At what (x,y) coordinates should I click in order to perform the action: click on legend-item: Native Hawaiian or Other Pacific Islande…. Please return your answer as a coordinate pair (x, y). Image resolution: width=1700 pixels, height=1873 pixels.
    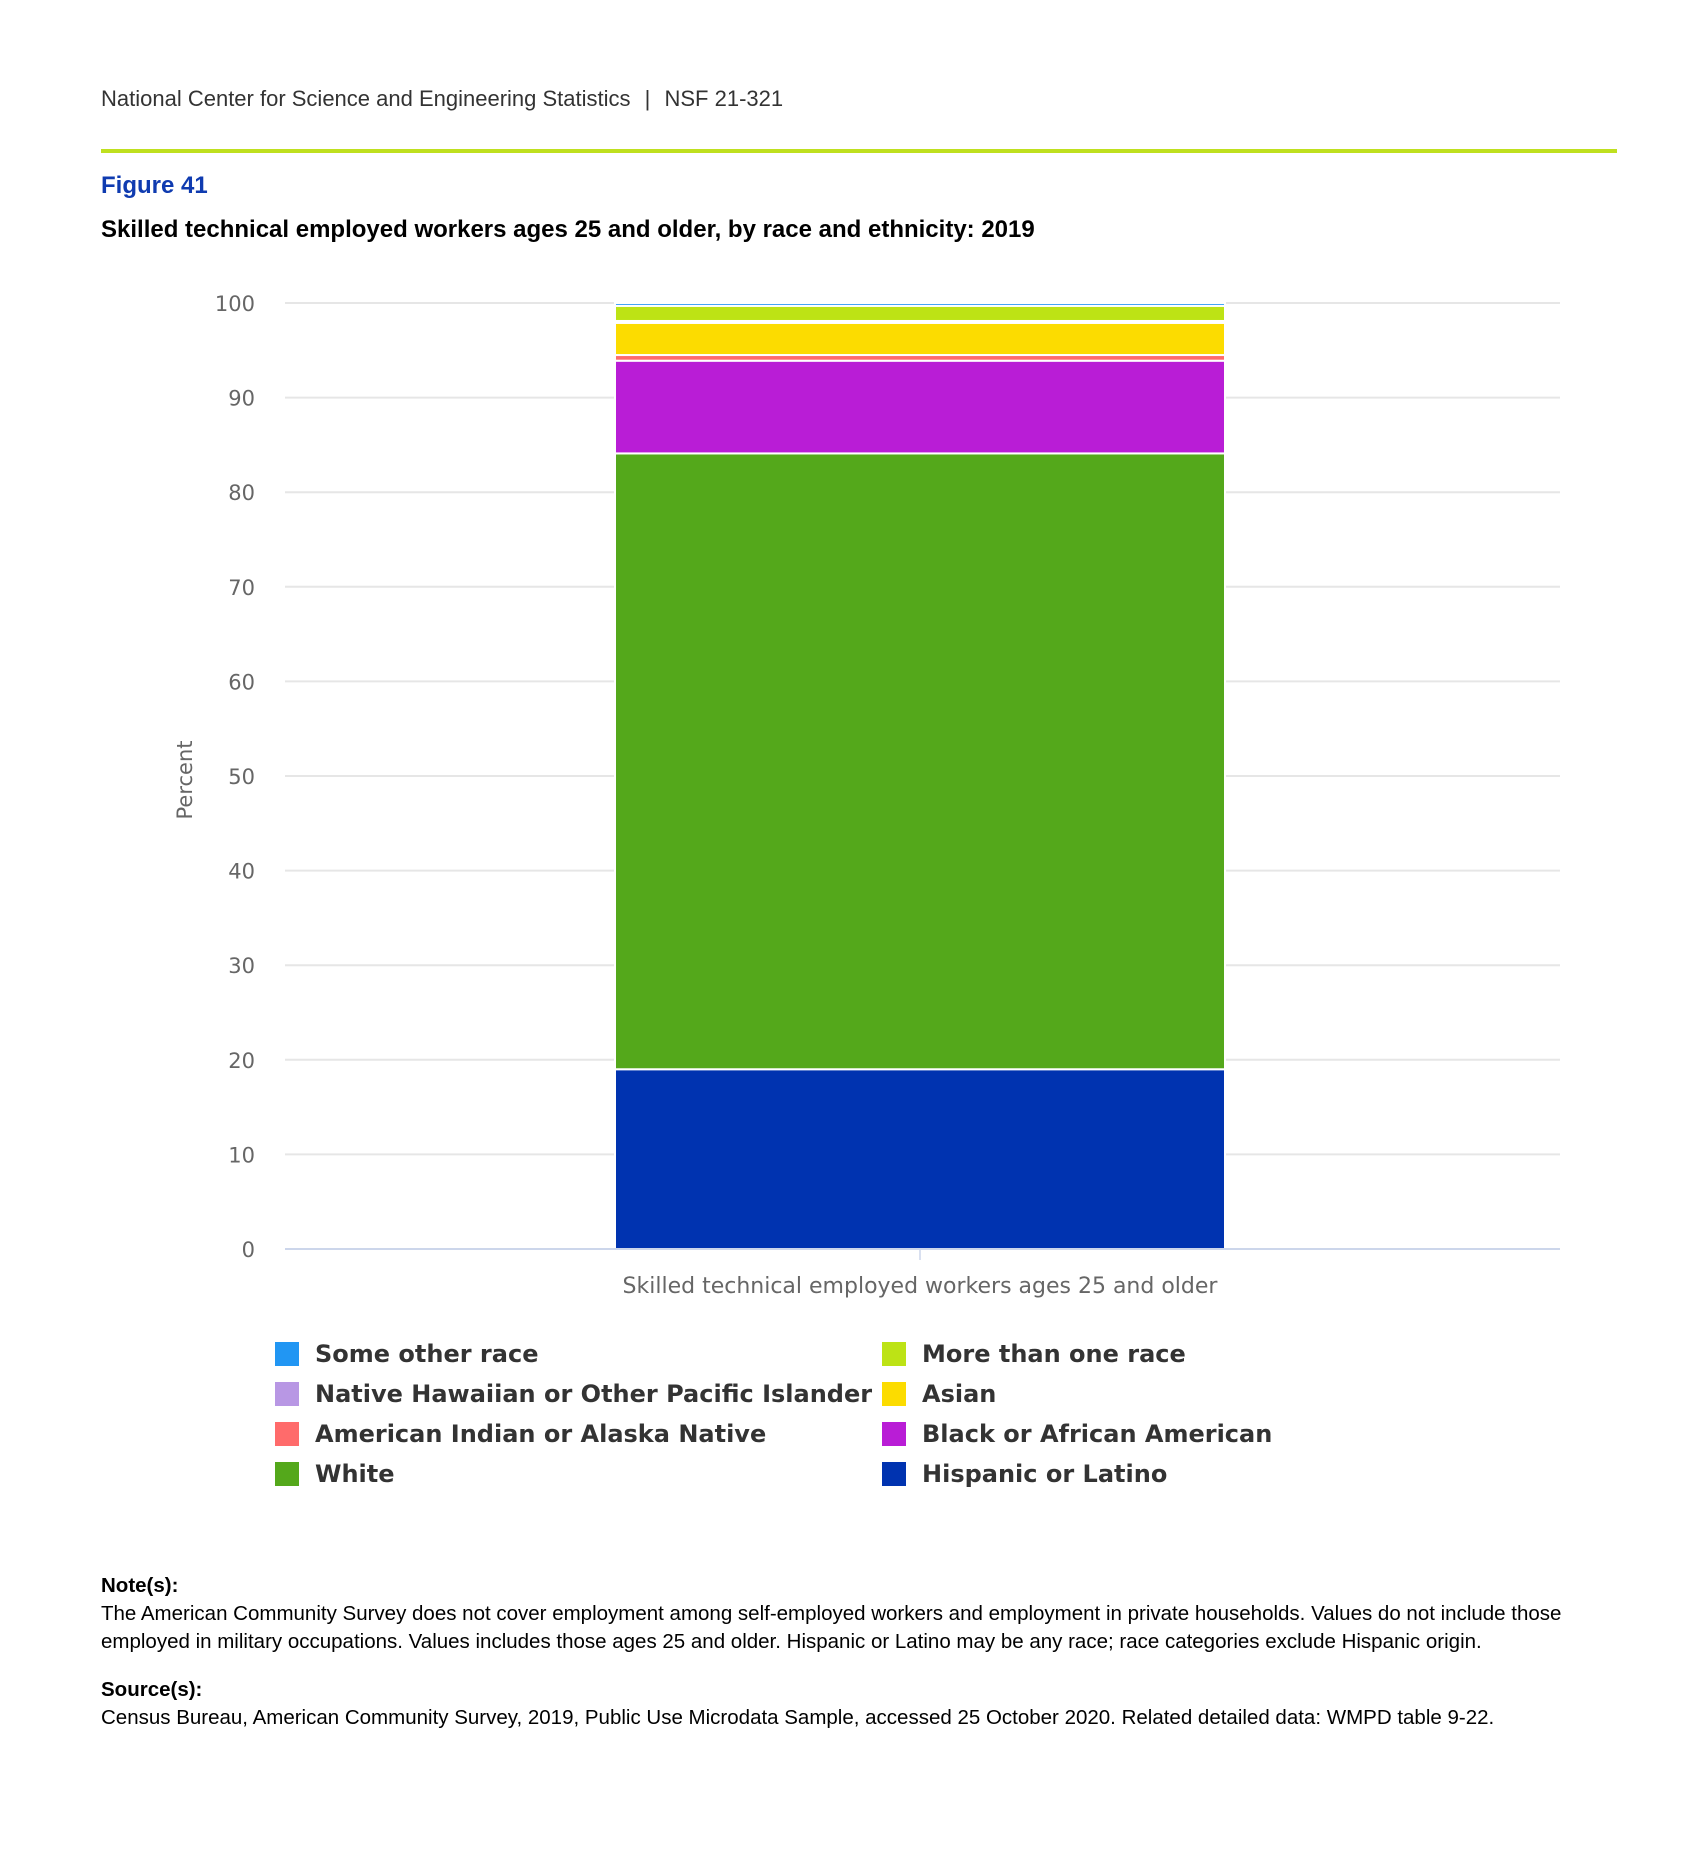
    Looking at the image, I should click on (573, 1394).